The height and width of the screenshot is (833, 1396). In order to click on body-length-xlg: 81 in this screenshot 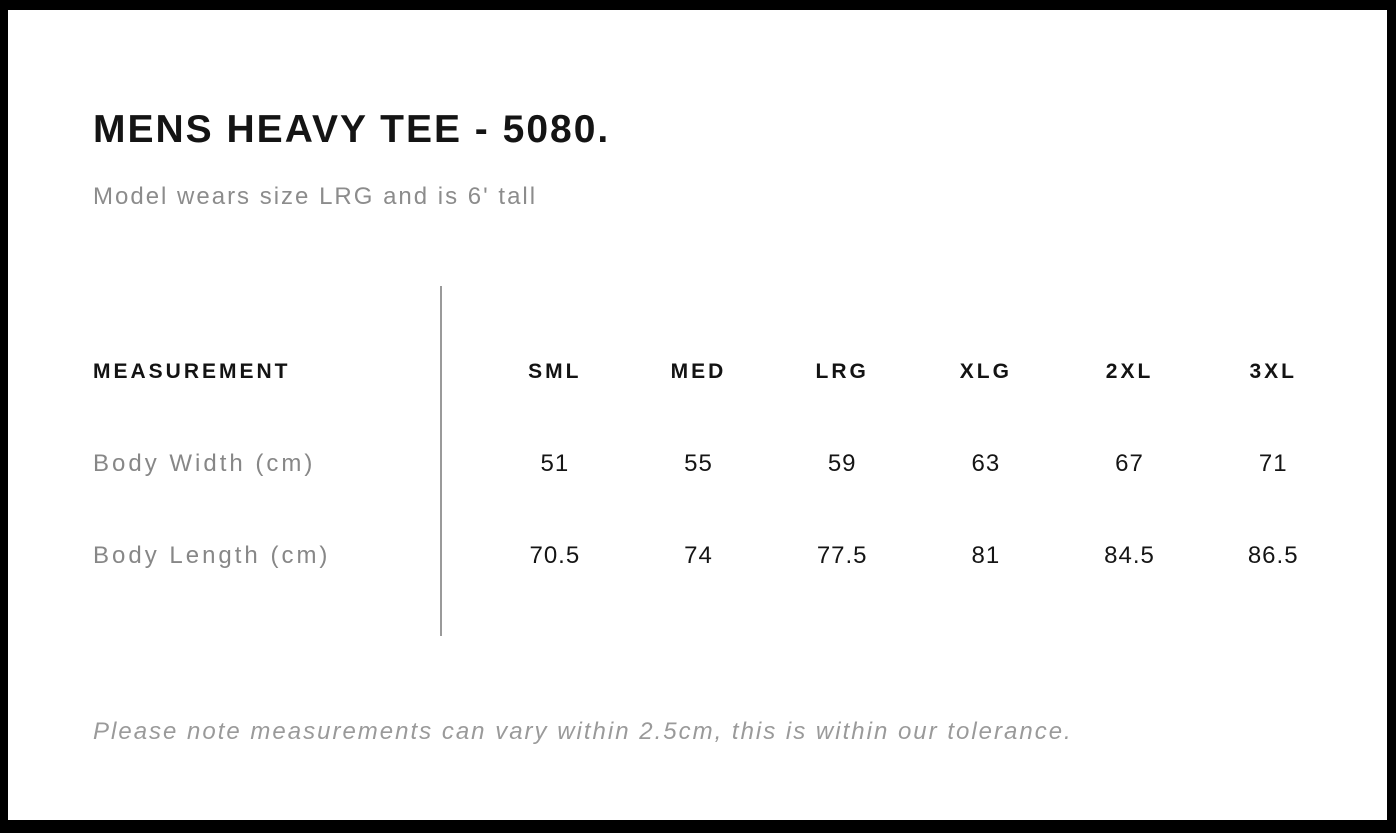, I will do `click(986, 555)`.